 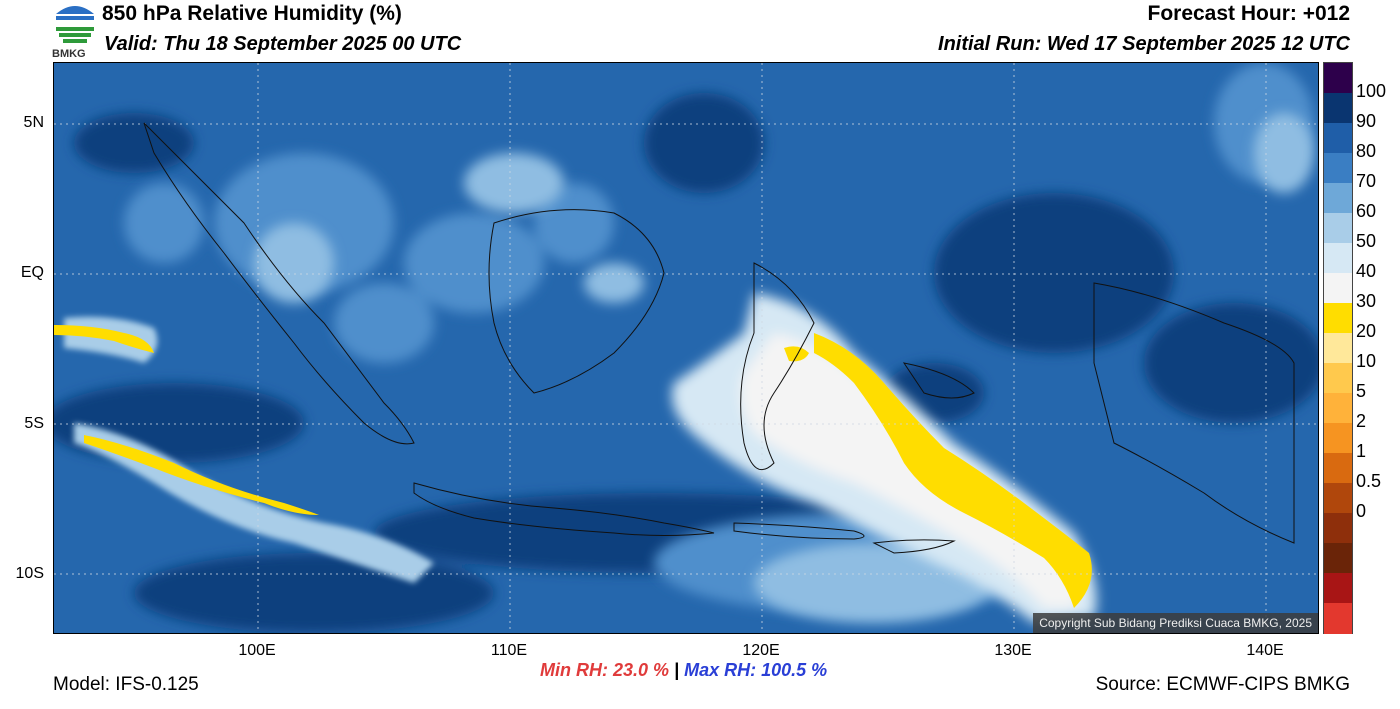 What do you see at coordinates (1361, 421) in the screenshot?
I see `colorbar-label: 2` at bounding box center [1361, 421].